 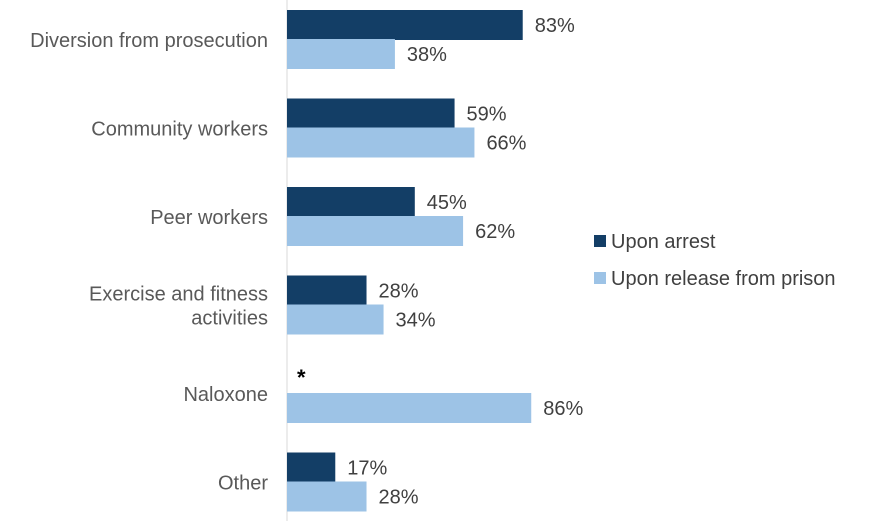 I want to click on category-label-line: Naloxone, so click(x=225, y=395).